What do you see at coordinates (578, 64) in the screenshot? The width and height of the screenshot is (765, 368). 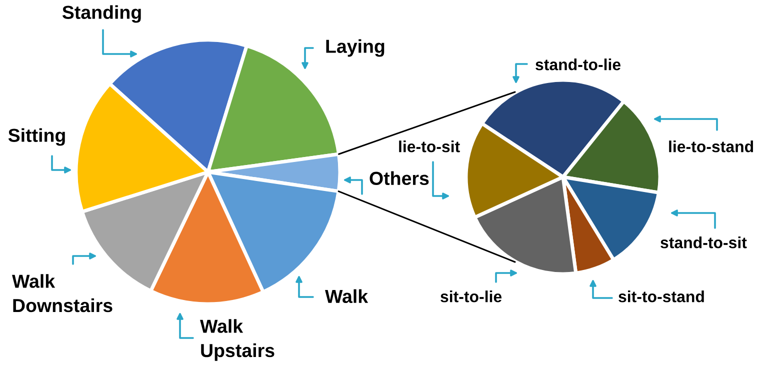 I see `slice-label: stand-to-lie` at bounding box center [578, 64].